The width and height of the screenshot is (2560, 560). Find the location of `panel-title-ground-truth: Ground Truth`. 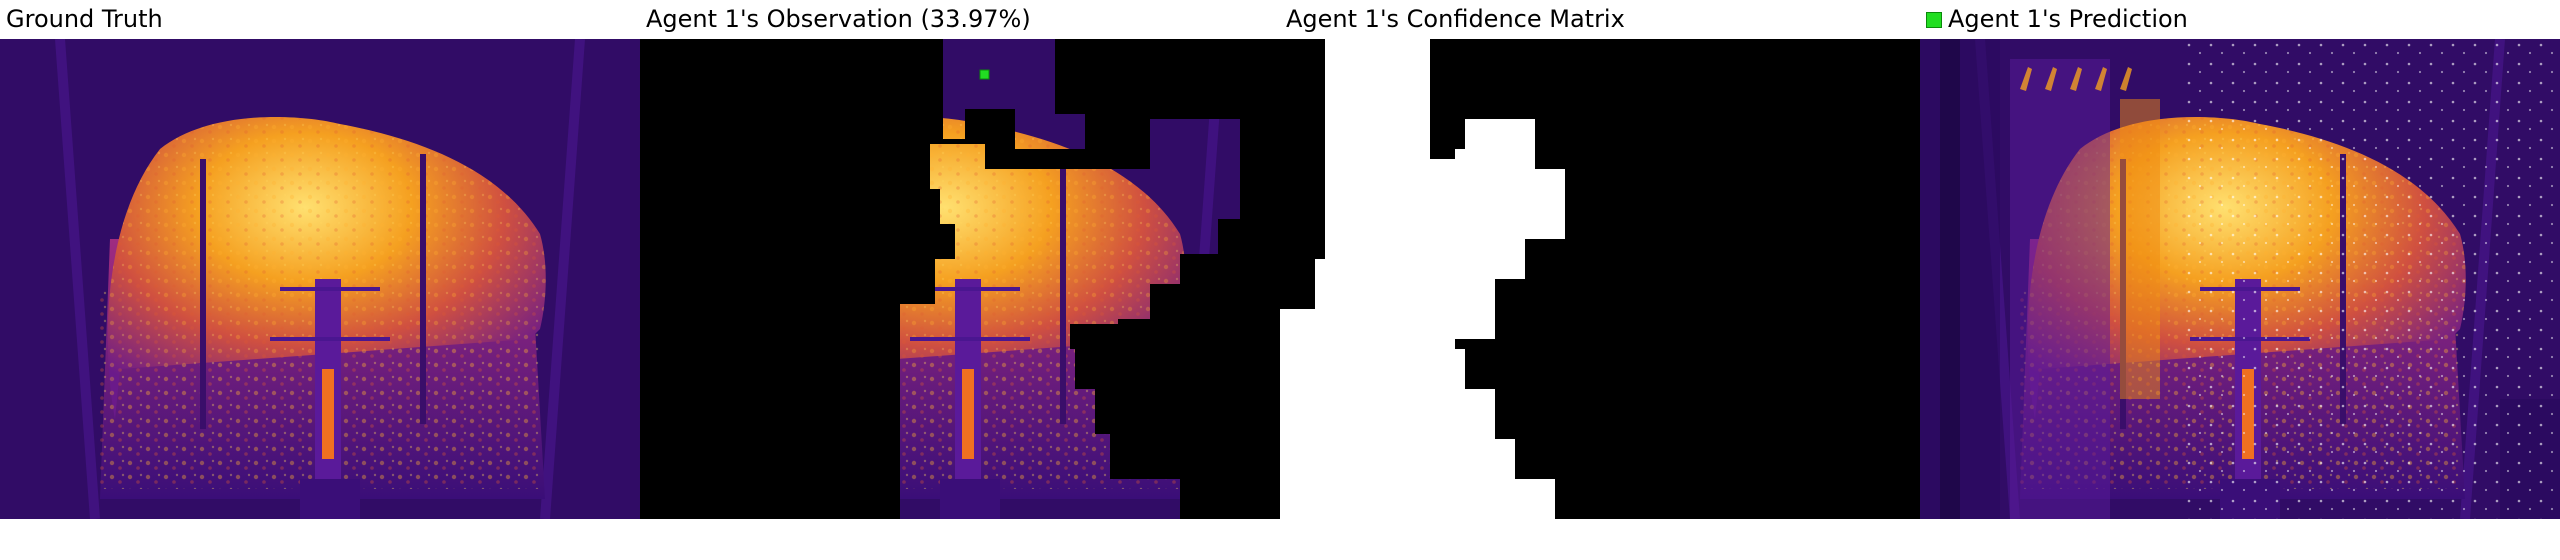

panel-title-ground-truth: Ground Truth is located at coordinates (84, 19).